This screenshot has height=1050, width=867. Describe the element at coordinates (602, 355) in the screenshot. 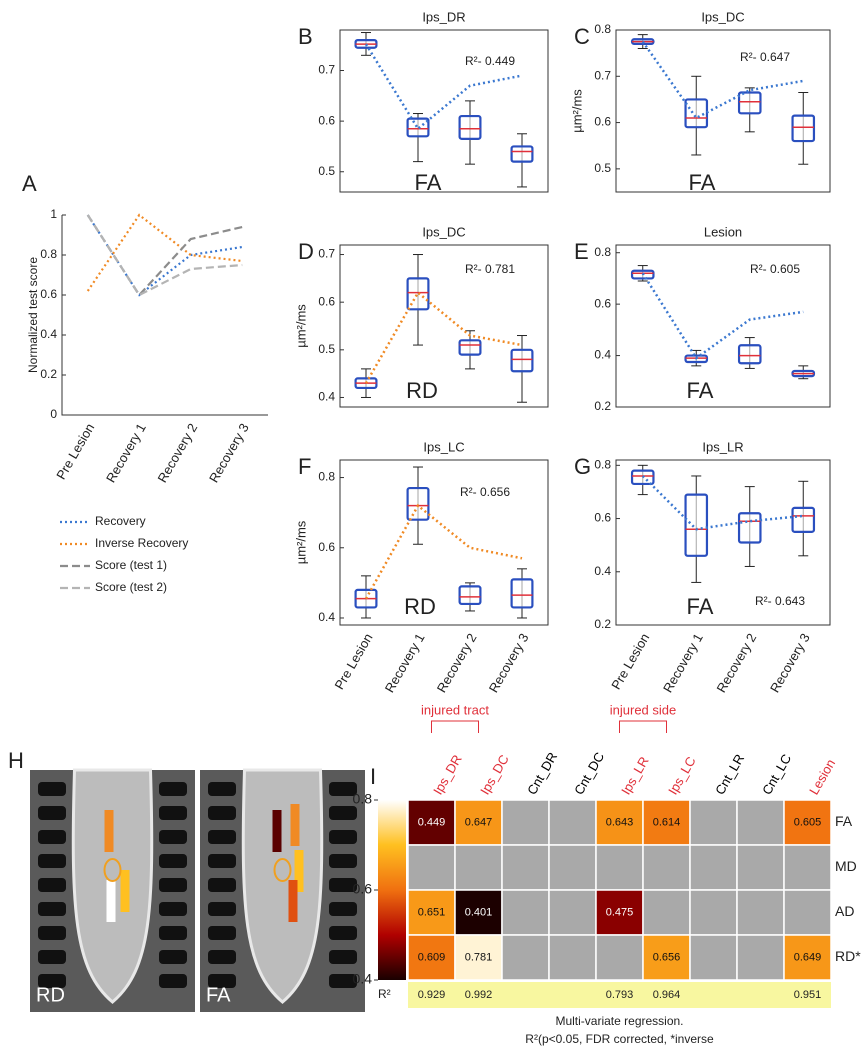

I see `y-tick-label: 0.4` at that location.